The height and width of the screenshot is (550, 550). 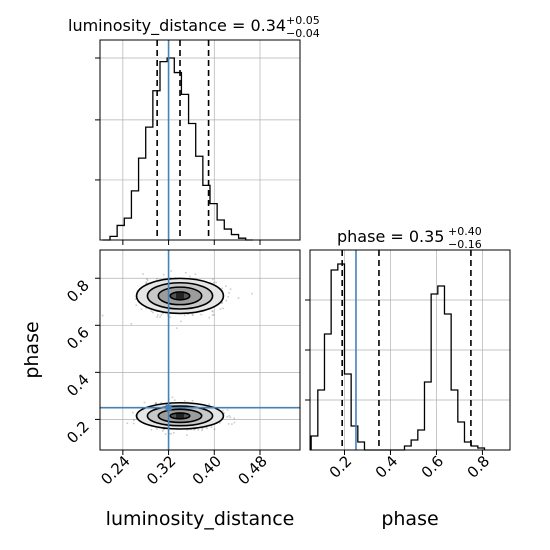 I want to click on scatter-ytick-label-0: 0.2, so click(x=78, y=433).